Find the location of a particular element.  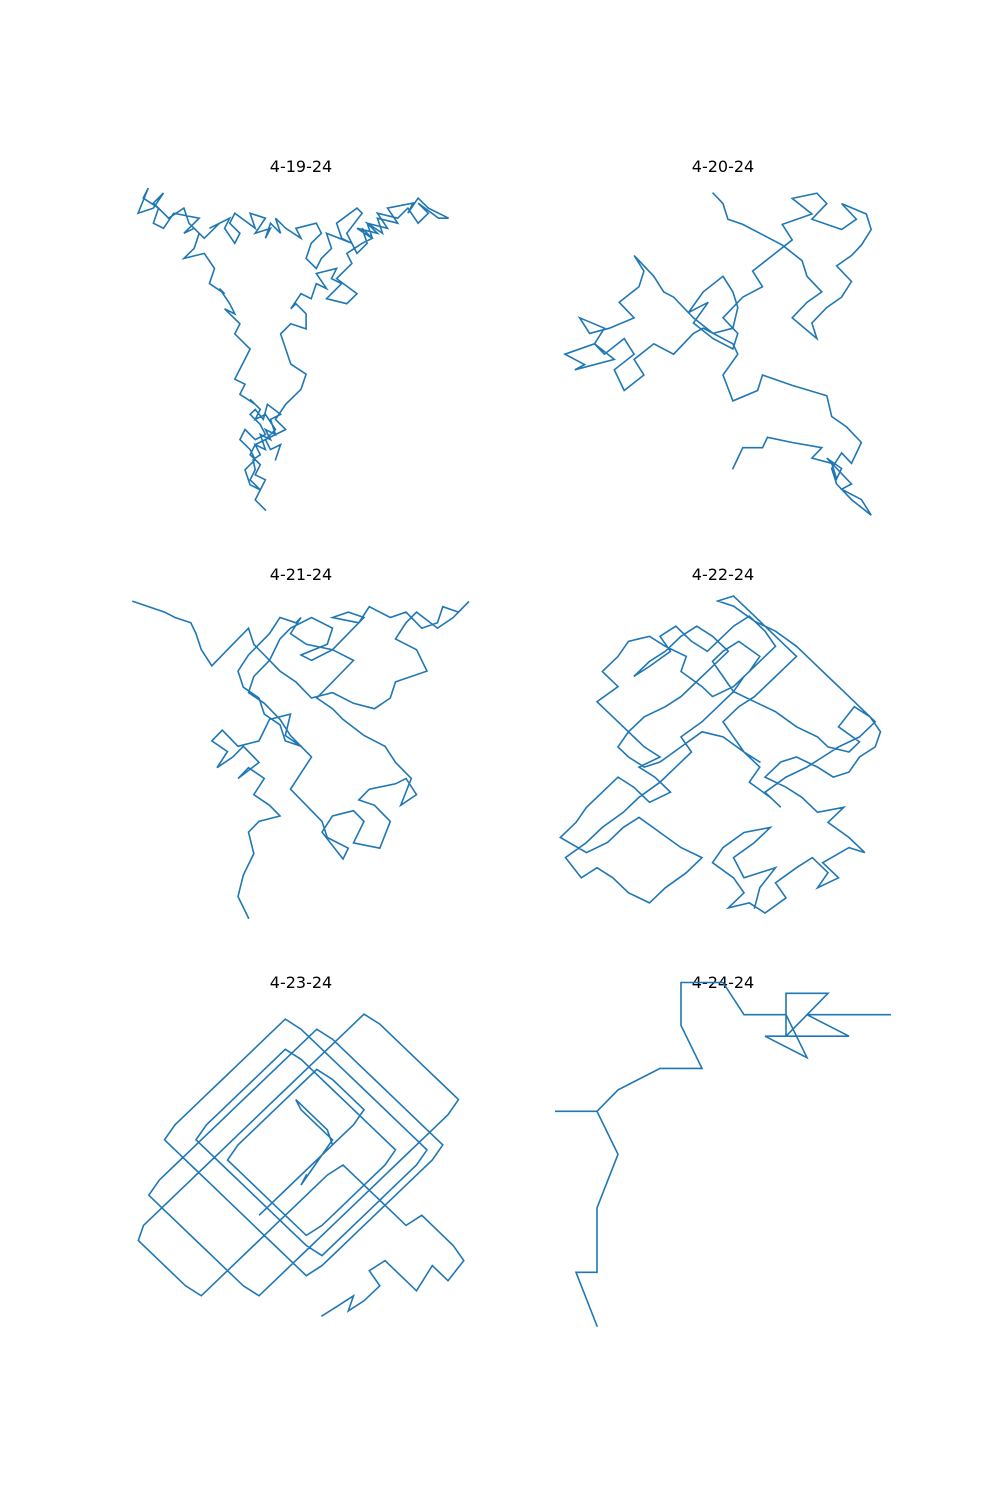

panel-title: 4-19-24 is located at coordinates (301, 166).